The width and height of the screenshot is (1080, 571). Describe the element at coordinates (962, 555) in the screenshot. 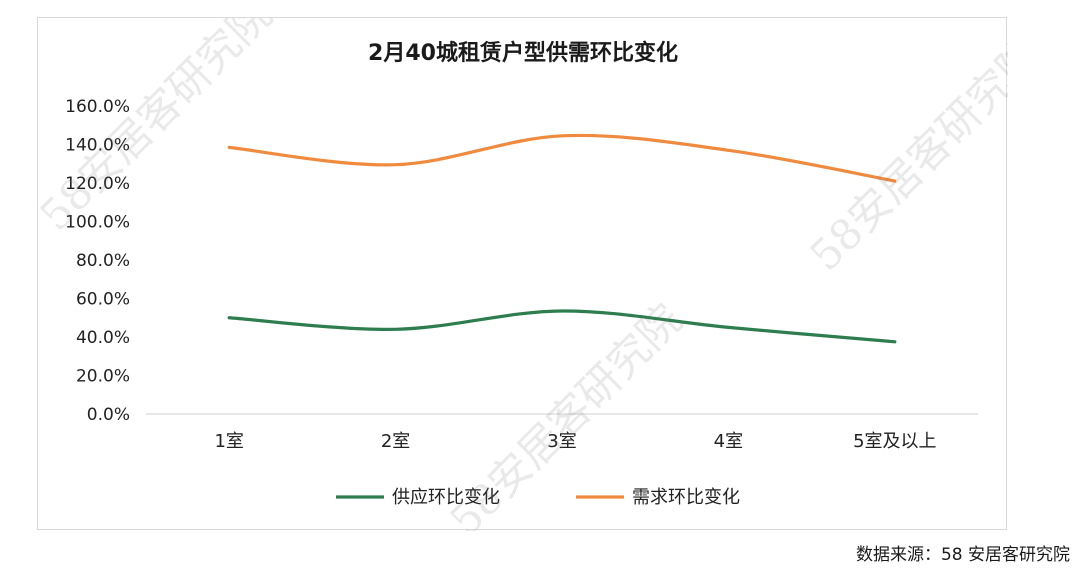

I see `source-note: 数据来源：58 安居客研究院` at that location.